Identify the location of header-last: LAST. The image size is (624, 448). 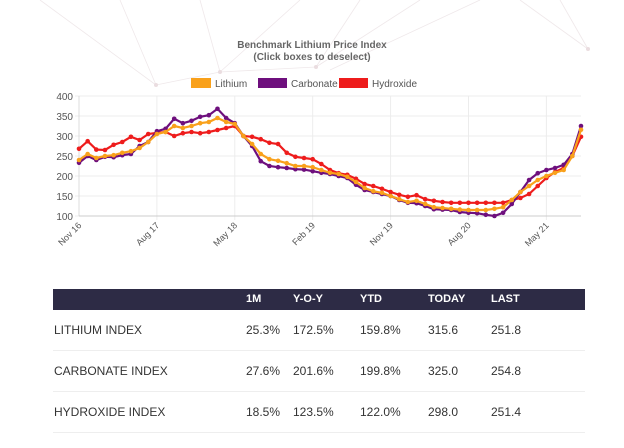
(505, 299).